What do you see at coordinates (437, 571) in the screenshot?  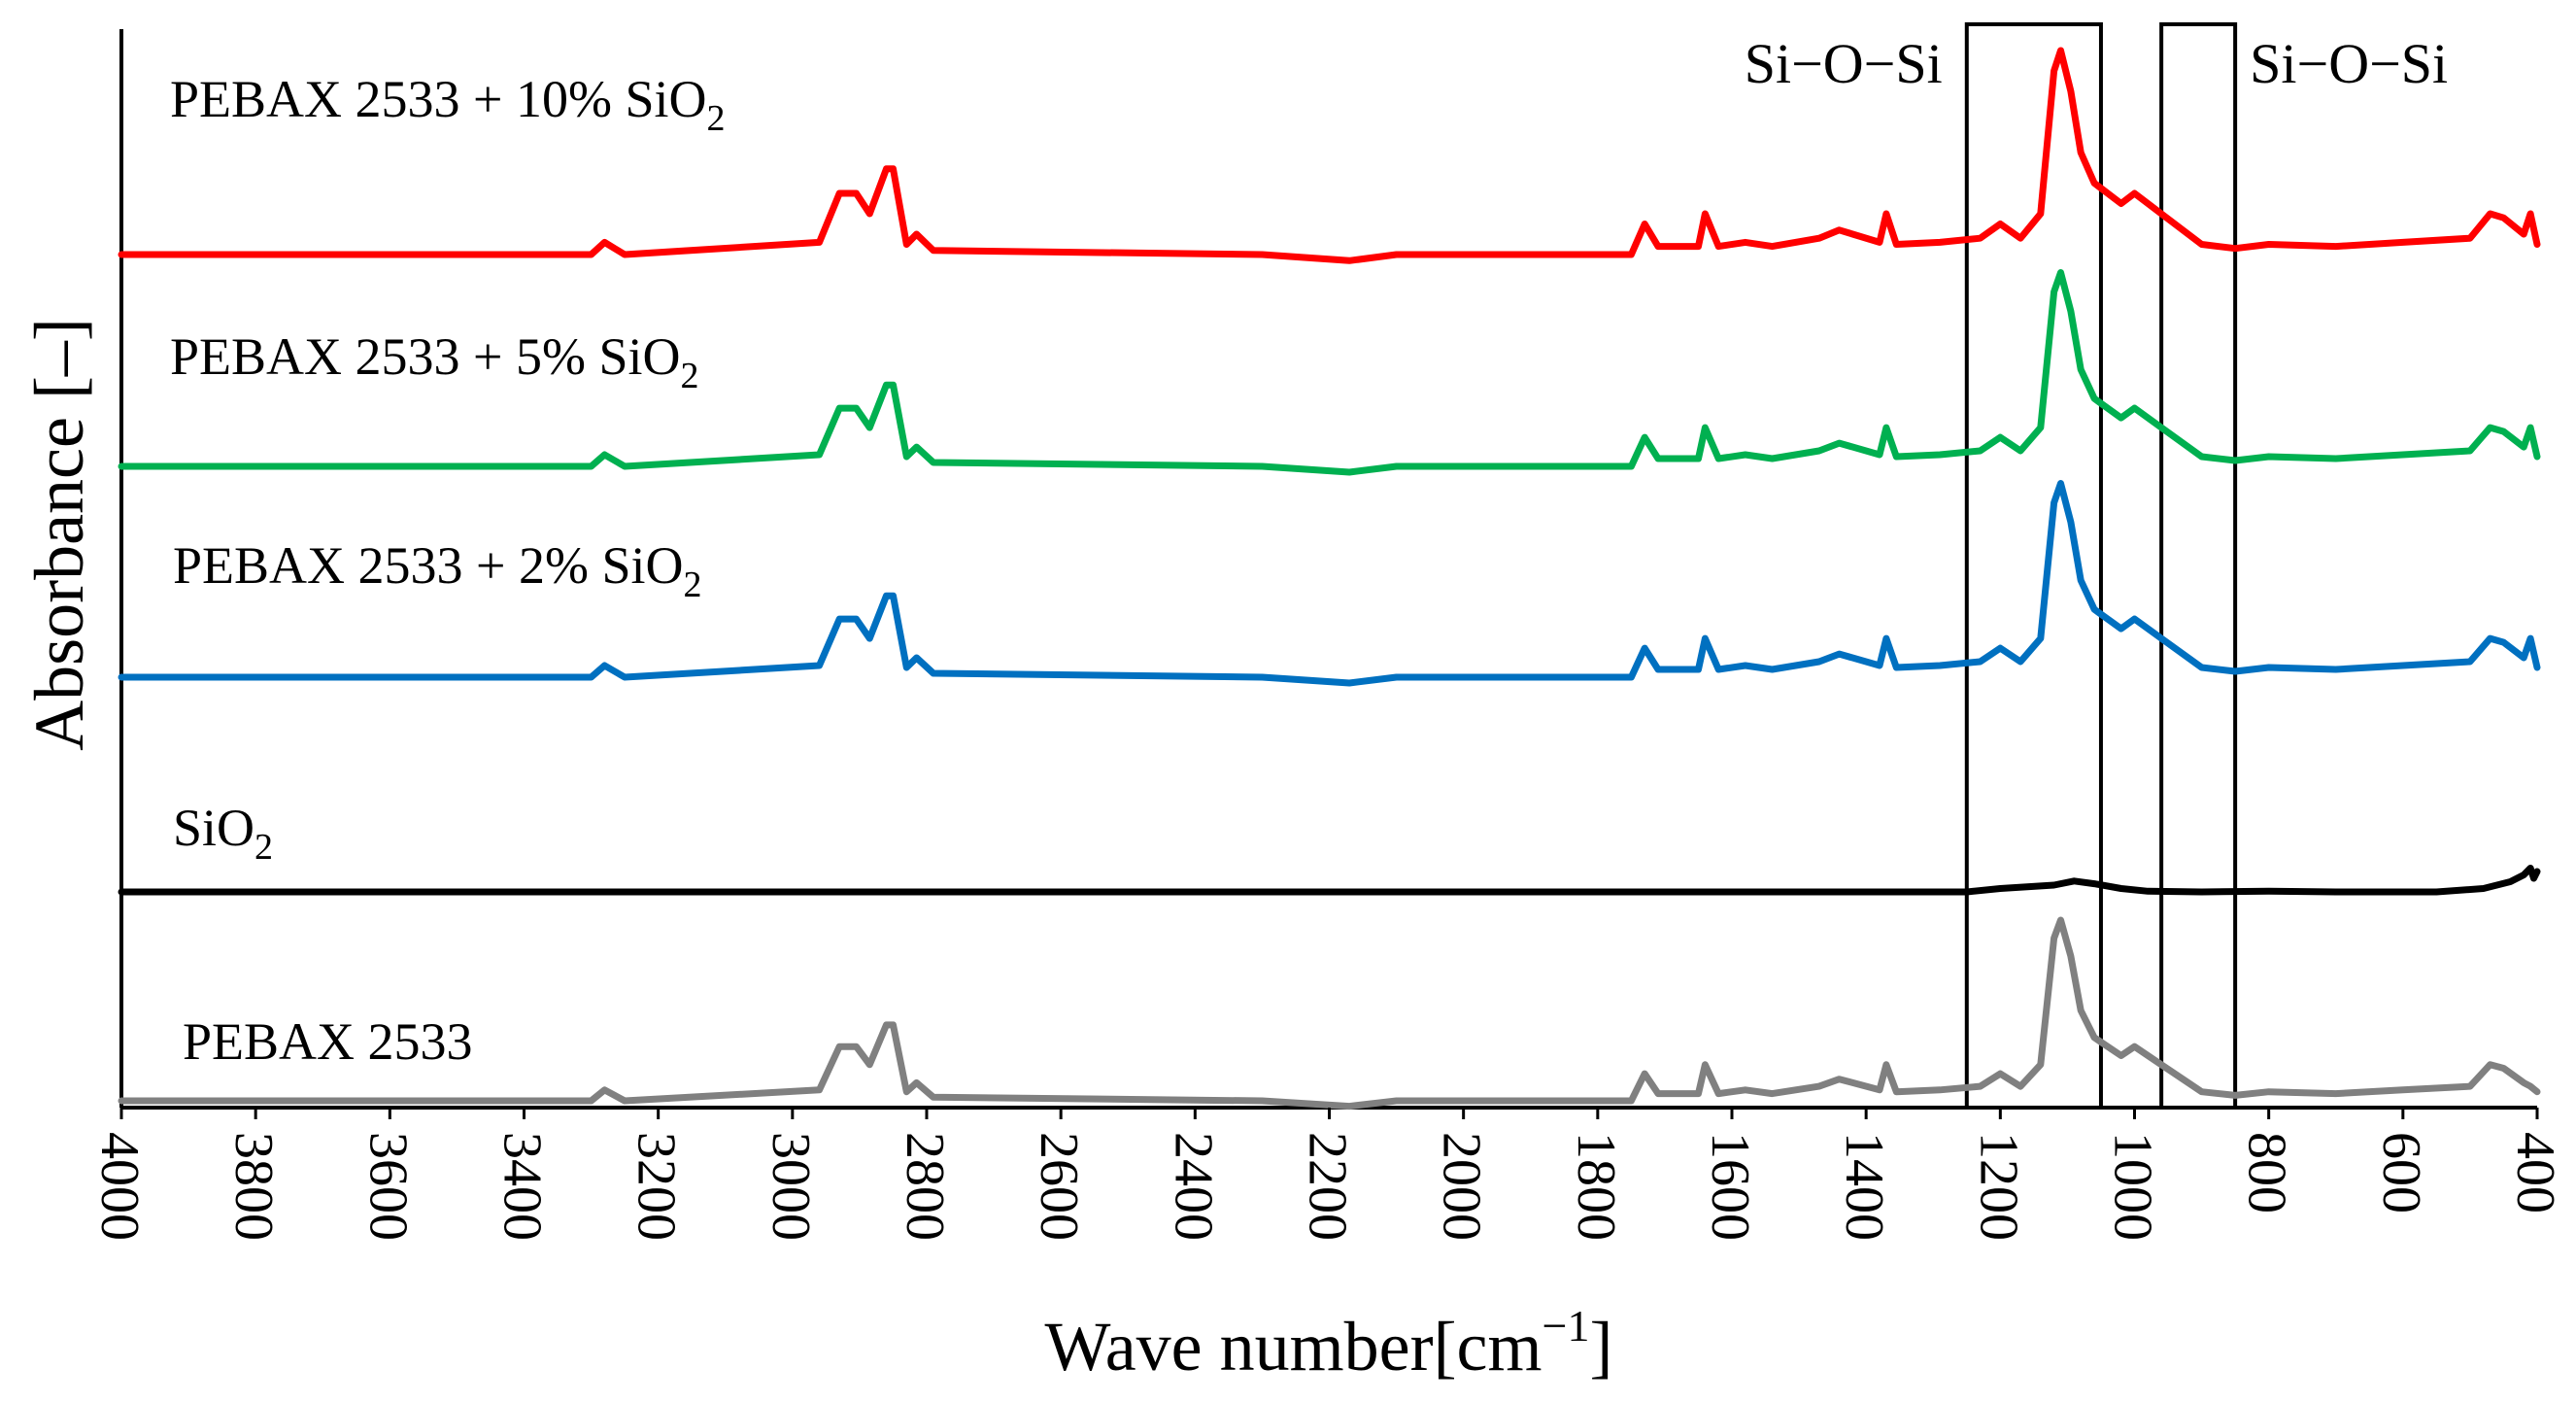 I see `series-label-pebax-2: PEBAX 2533 + 2% SiO2` at bounding box center [437, 571].